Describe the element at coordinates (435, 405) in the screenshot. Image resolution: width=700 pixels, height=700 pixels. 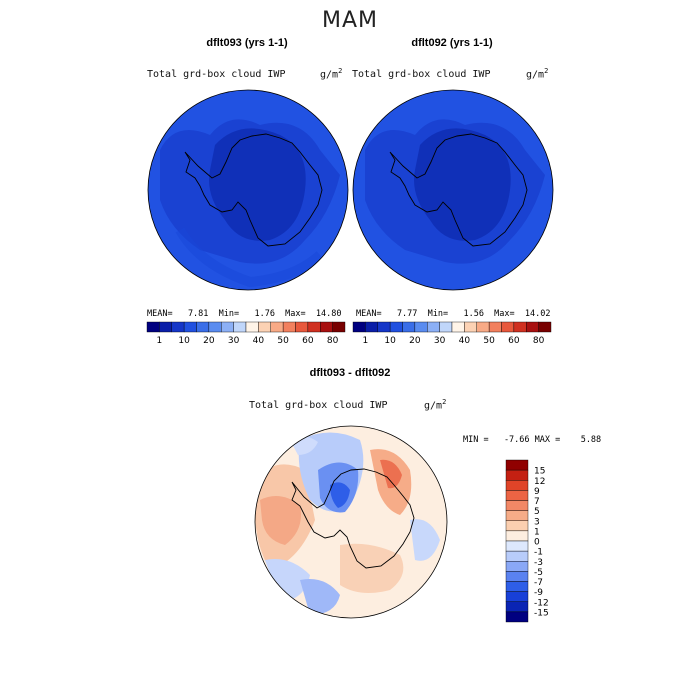
I see `diff-units-label: g/m2` at that location.